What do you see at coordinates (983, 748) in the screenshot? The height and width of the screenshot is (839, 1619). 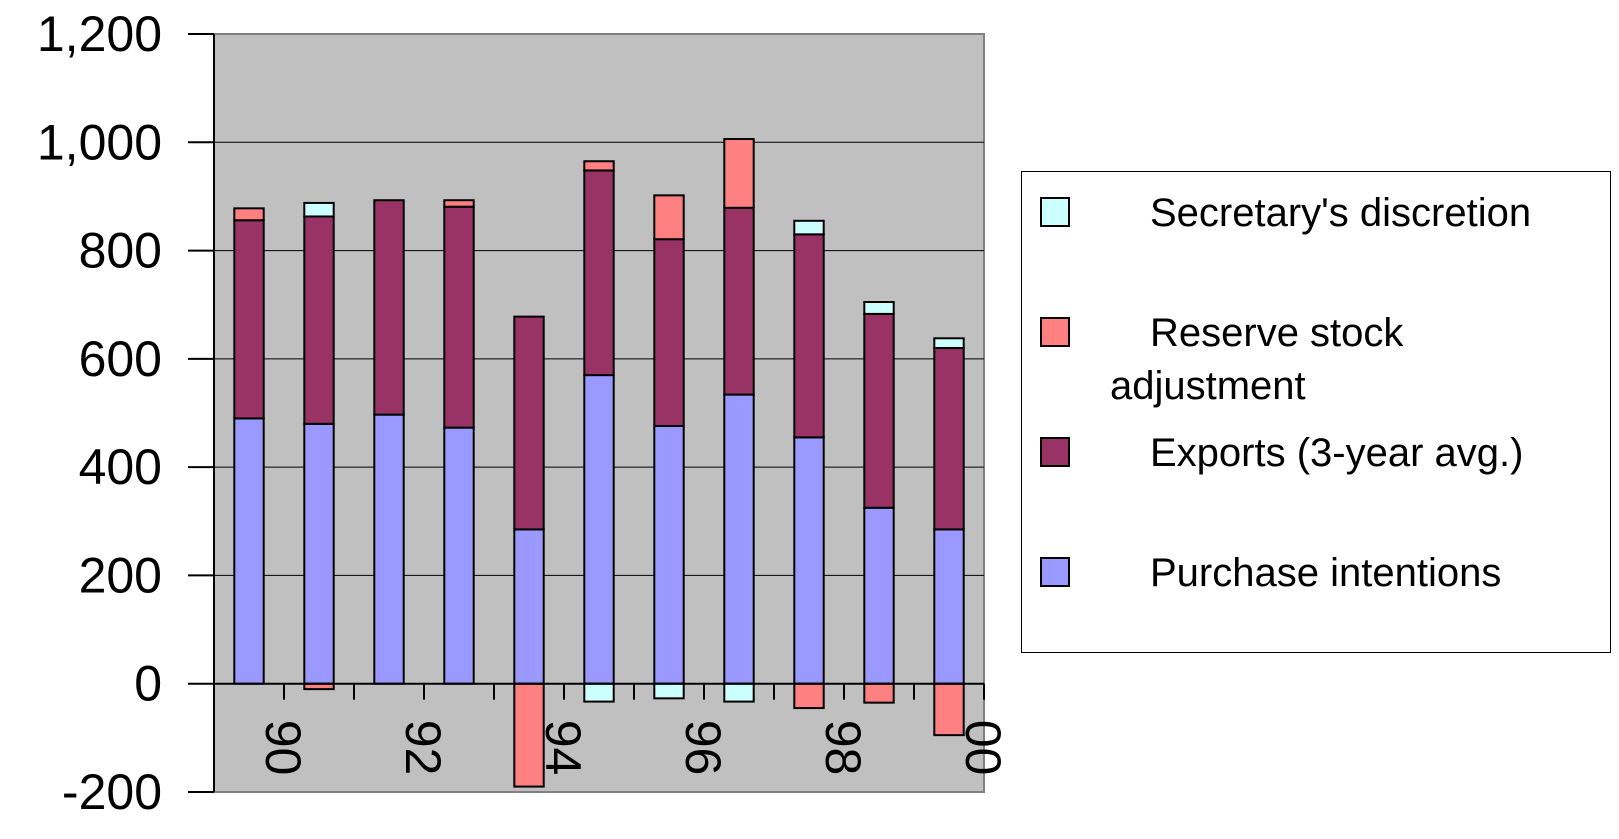 I see `x-tick-label: 00` at bounding box center [983, 748].